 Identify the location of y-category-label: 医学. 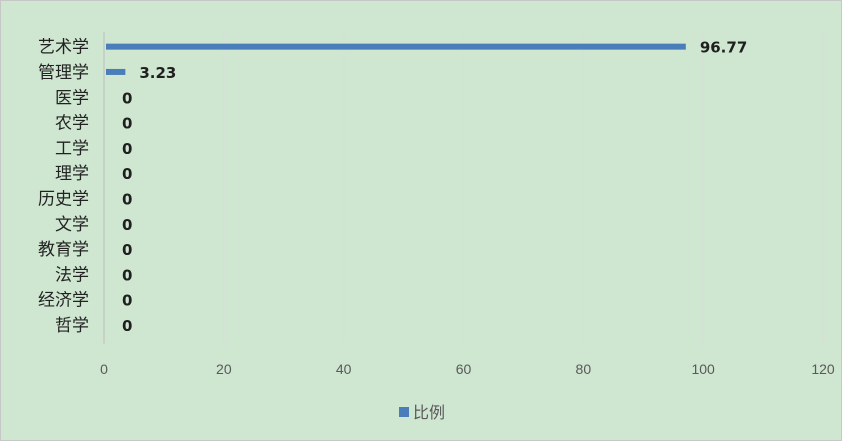
(72, 98).